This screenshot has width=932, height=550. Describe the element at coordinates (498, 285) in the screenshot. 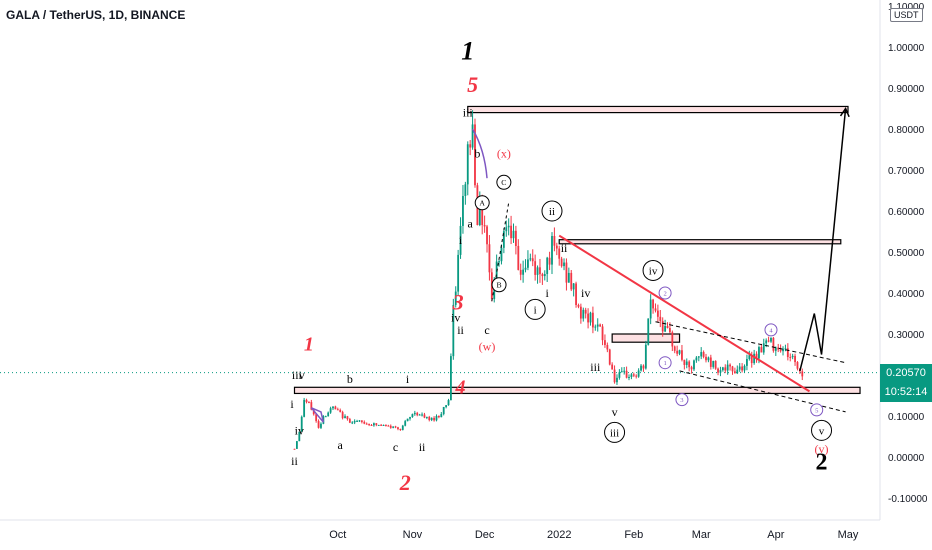

I see `wave-circle-label: B` at that location.